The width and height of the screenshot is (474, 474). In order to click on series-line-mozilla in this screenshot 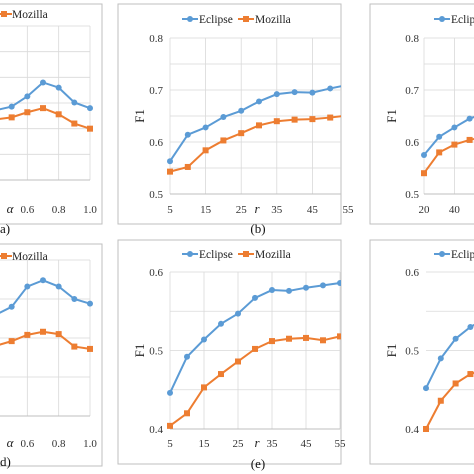, I will do `click(449, 400)`.